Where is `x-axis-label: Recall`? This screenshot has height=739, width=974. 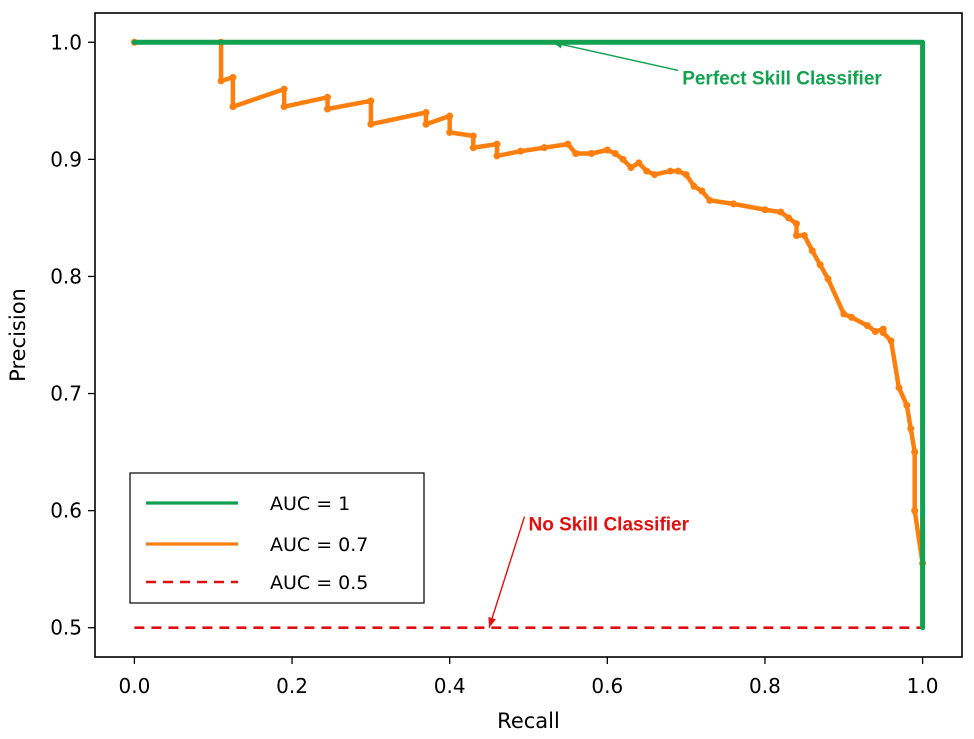
x-axis-label: Recall is located at coordinates (528, 721).